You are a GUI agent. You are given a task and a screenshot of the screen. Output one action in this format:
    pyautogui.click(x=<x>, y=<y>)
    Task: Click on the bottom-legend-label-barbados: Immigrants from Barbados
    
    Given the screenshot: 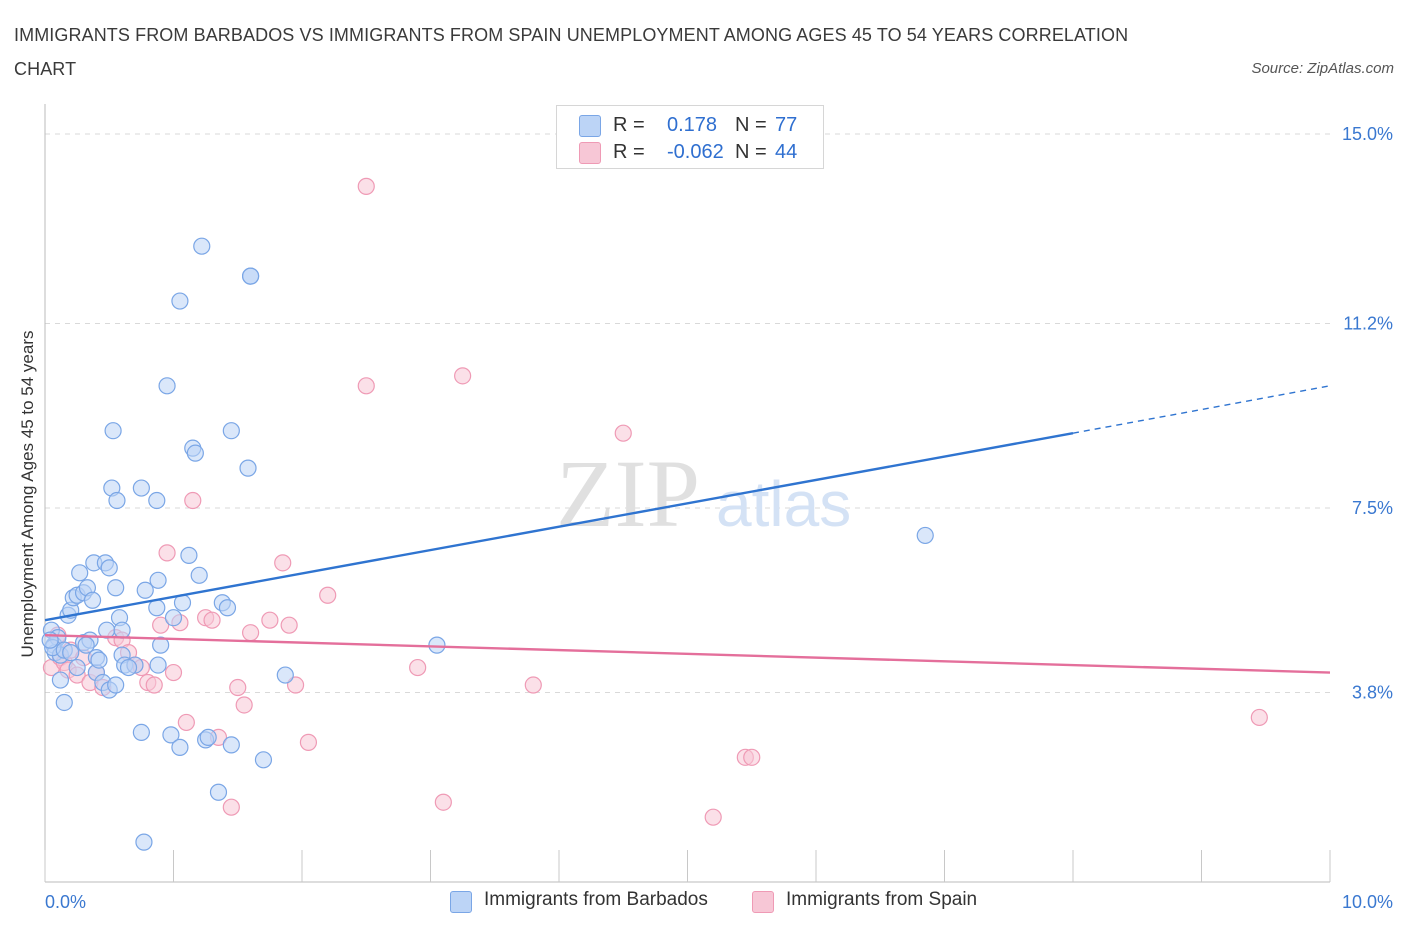 What is the action you would take?
    pyautogui.click(x=596, y=899)
    